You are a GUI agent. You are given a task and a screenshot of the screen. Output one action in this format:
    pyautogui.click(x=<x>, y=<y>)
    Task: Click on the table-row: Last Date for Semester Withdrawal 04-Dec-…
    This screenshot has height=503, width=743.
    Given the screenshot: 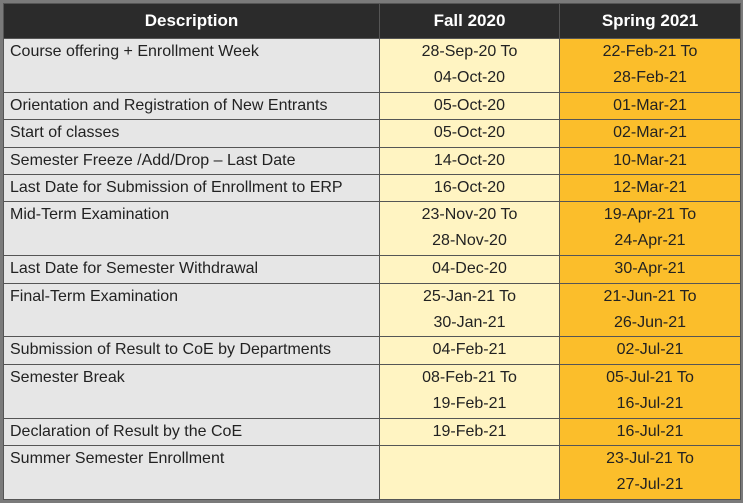 What is the action you would take?
    pyautogui.click(x=372, y=269)
    